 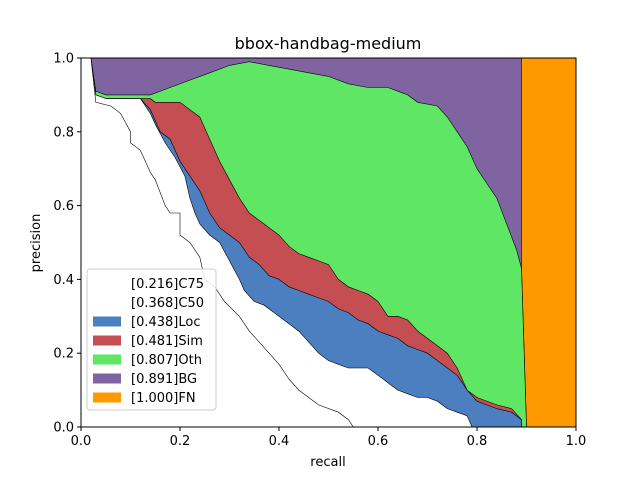 What do you see at coordinates (165, 322) in the screenshot?
I see `legend-label-0-438-loc: [0.438]Loc` at bounding box center [165, 322].